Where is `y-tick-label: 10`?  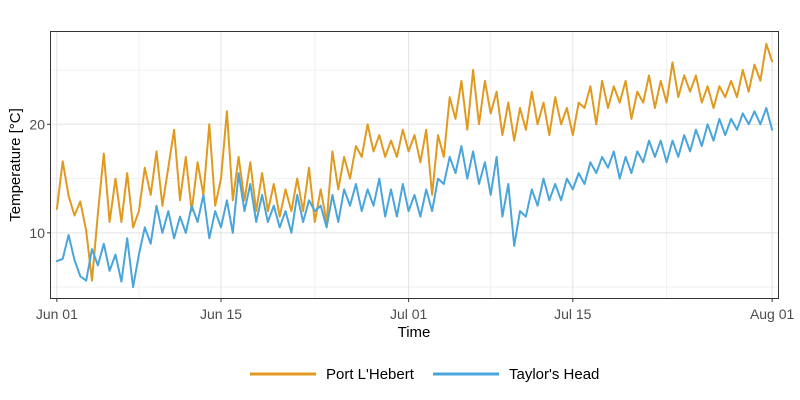 y-tick-label: 10 is located at coordinates (37, 233).